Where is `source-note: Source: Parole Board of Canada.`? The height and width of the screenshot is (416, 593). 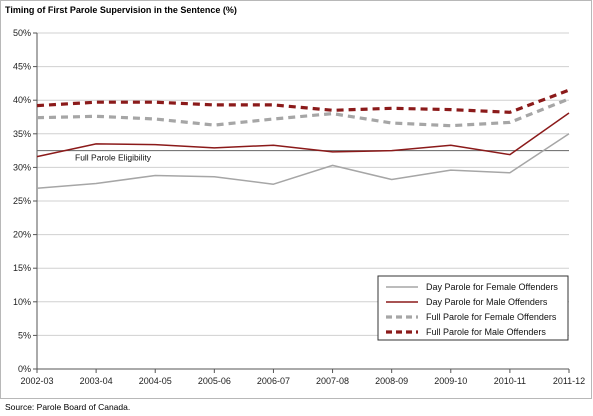 source-note: Source: Parole Board of Canada. is located at coordinates (68, 407).